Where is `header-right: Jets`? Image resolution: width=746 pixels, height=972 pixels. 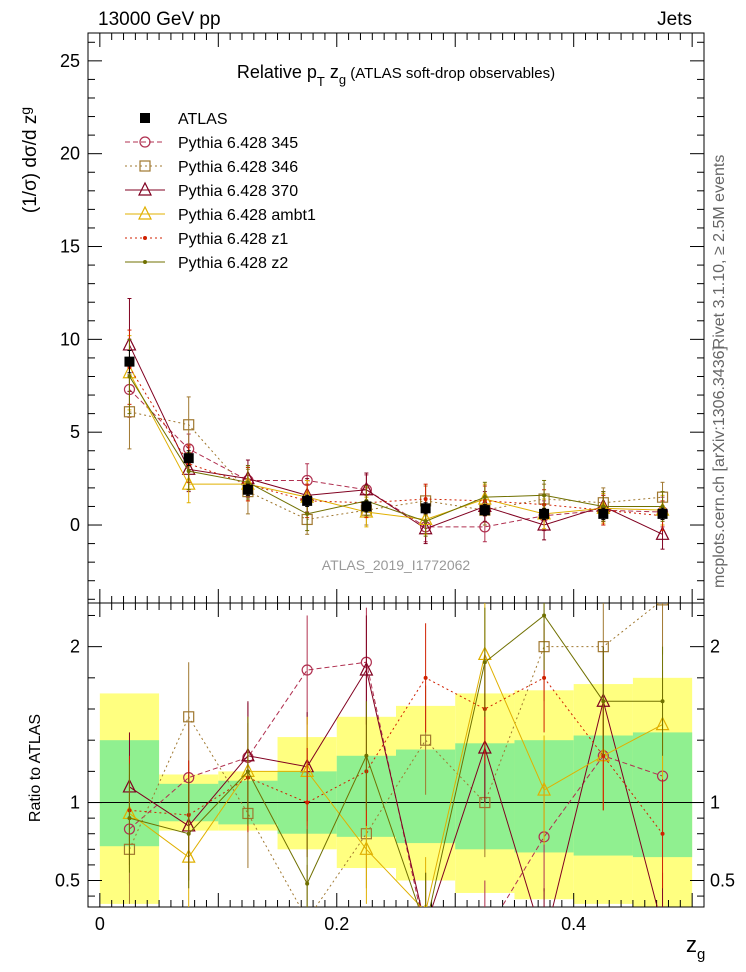
header-right: Jets is located at coordinates (674, 19).